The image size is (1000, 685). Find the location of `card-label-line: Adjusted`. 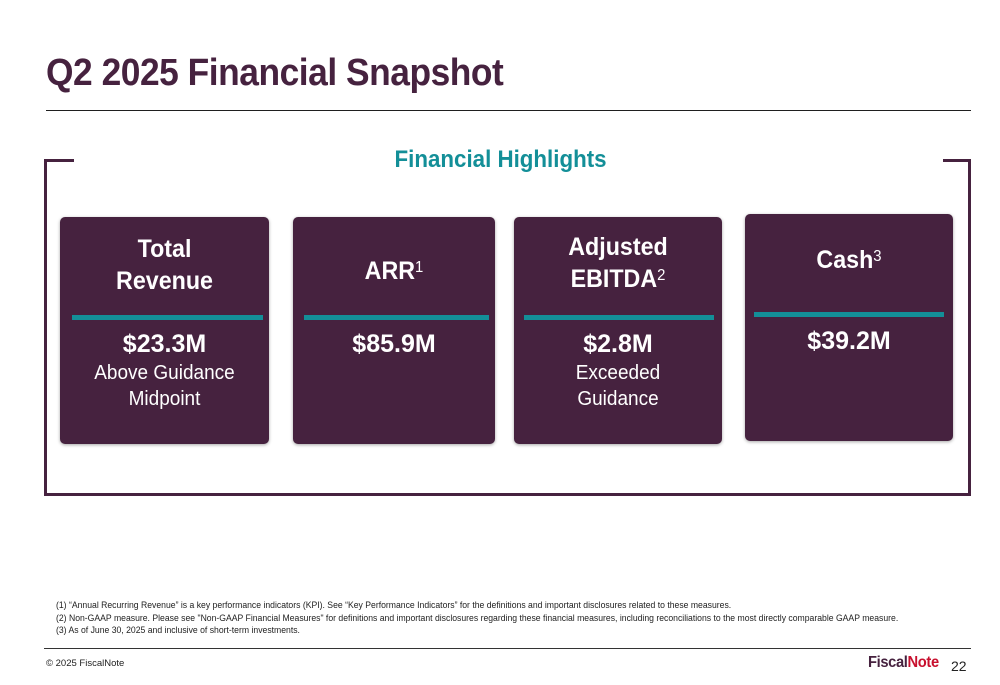

card-label-line: Adjusted is located at coordinates (618, 247).